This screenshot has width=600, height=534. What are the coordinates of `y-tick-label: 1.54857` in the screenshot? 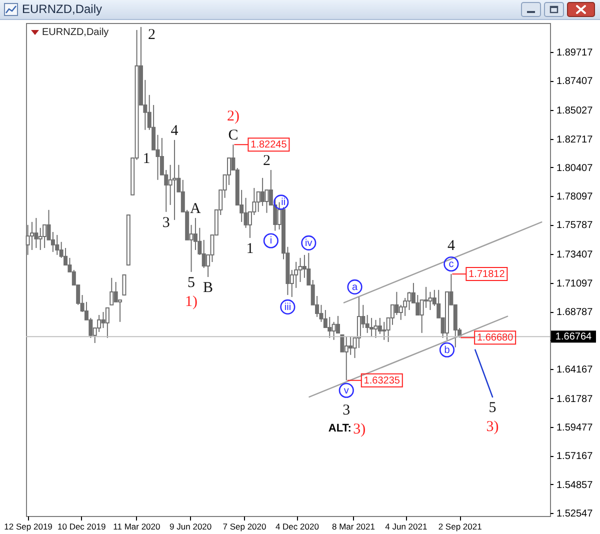 It's located at (575, 485).